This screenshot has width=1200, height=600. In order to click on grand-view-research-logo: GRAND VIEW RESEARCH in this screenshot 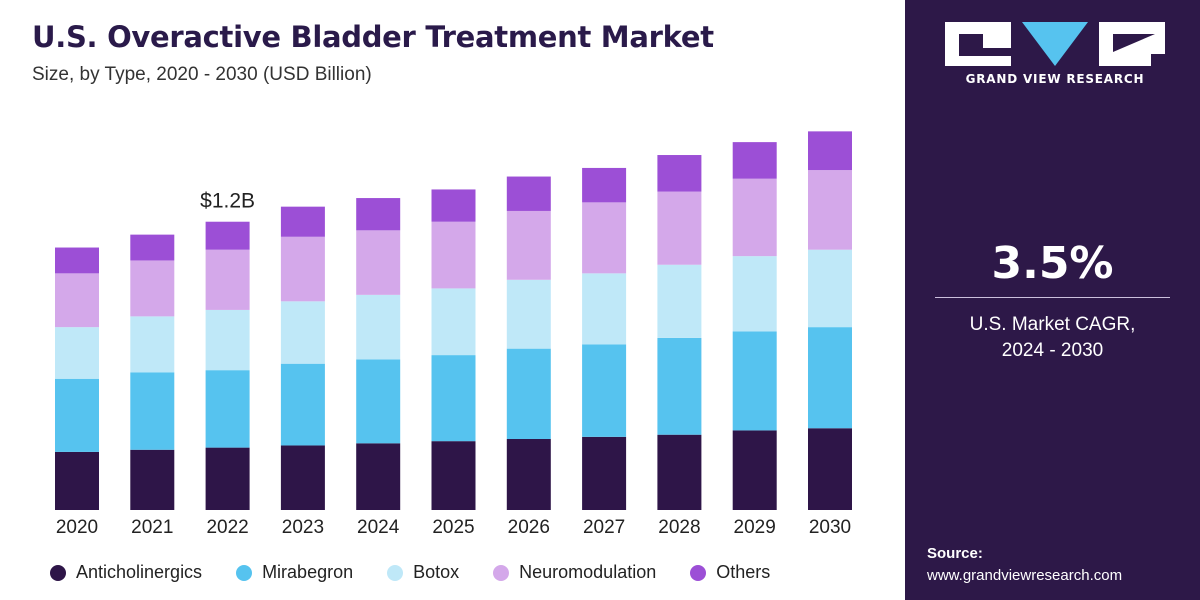, I will do `click(1055, 57)`.